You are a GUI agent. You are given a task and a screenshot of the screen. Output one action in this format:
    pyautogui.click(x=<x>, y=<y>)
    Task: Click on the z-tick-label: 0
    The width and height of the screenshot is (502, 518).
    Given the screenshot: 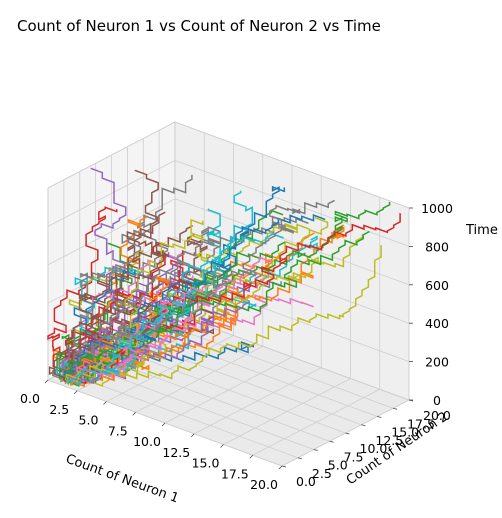 What is the action you would take?
    pyautogui.click(x=437, y=400)
    